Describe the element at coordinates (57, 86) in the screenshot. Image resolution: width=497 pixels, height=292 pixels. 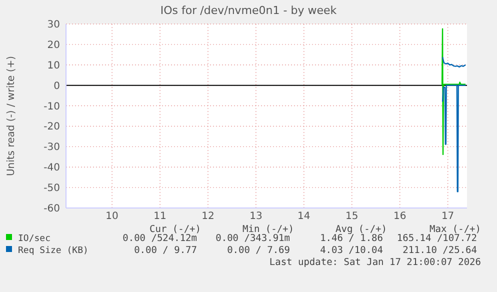
I see `y-tick-label: 0` at that location.